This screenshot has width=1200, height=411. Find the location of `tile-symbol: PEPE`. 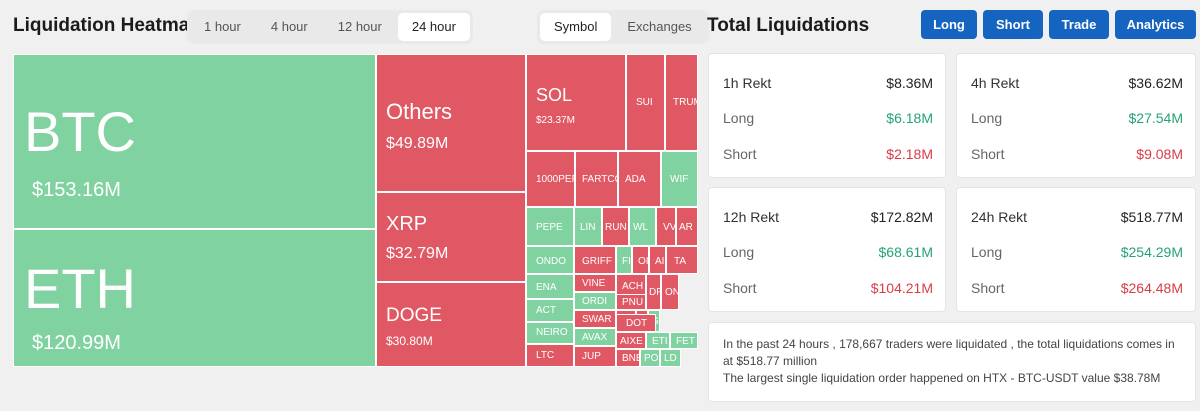

tile-symbol: PEPE is located at coordinates (549, 227).